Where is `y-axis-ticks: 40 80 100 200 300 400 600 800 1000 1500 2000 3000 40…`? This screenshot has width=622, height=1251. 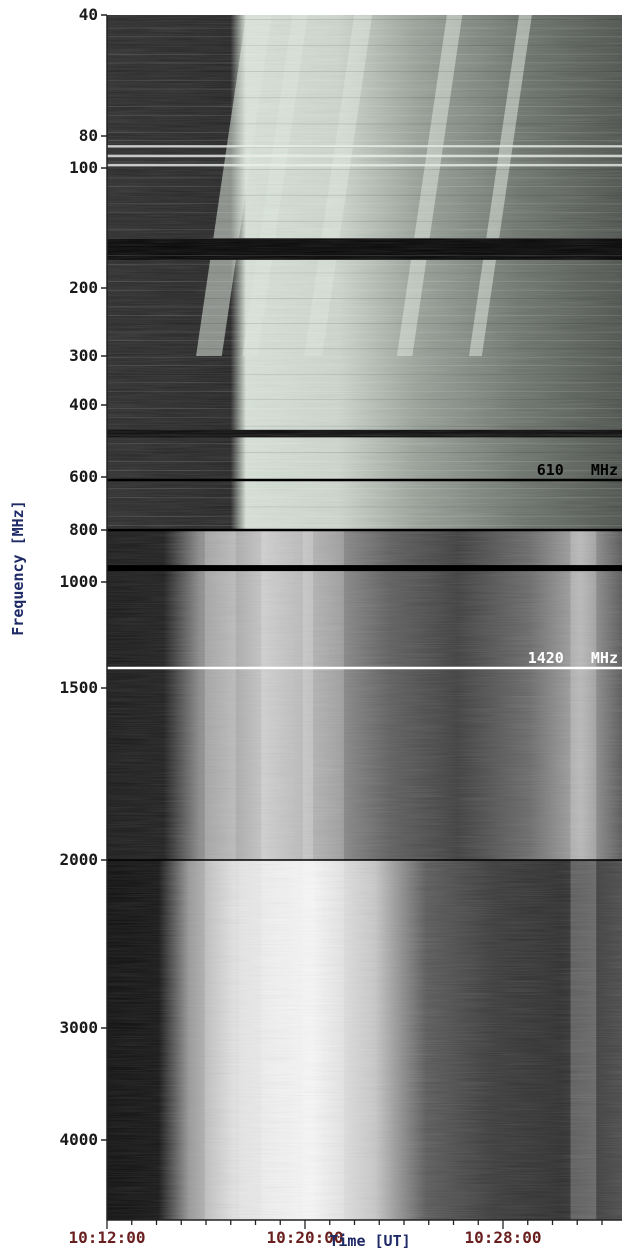
y-axis-ticks: 40 80 100 200 300 400 600 800 1000 1500 2000 3000 40… is located at coordinates (83, 577).